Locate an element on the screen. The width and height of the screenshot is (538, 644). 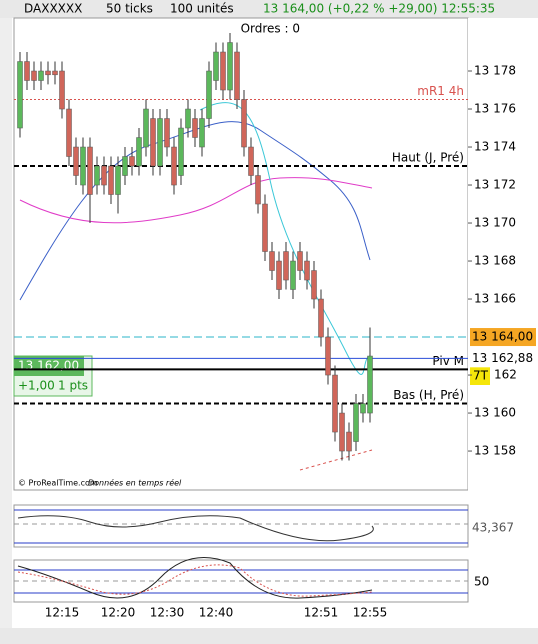
orders: Ordres : 0 is located at coordinates (270, 29).